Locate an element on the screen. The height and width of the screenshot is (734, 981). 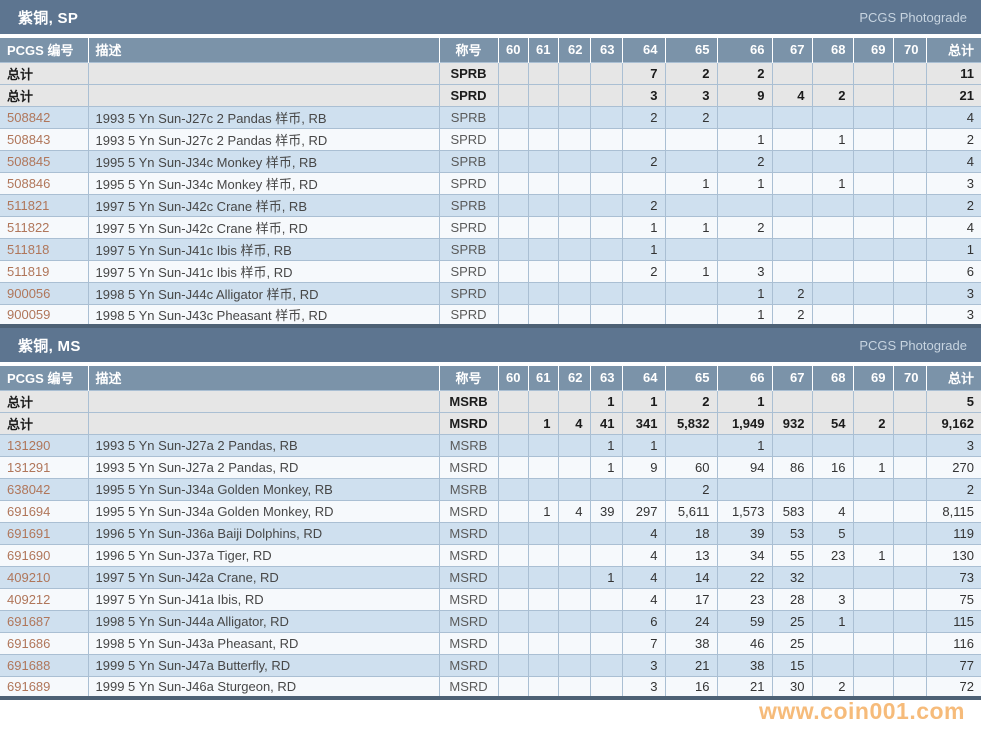
pcgs-number-cell: 508845 is located at coordinates (44, 161).